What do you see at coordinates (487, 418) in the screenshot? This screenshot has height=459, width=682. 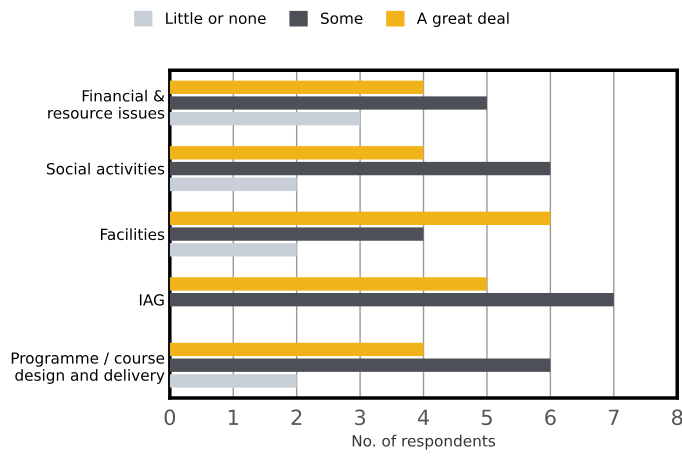 I see `x-tick-label: 5` at bounding box center [487, 418].